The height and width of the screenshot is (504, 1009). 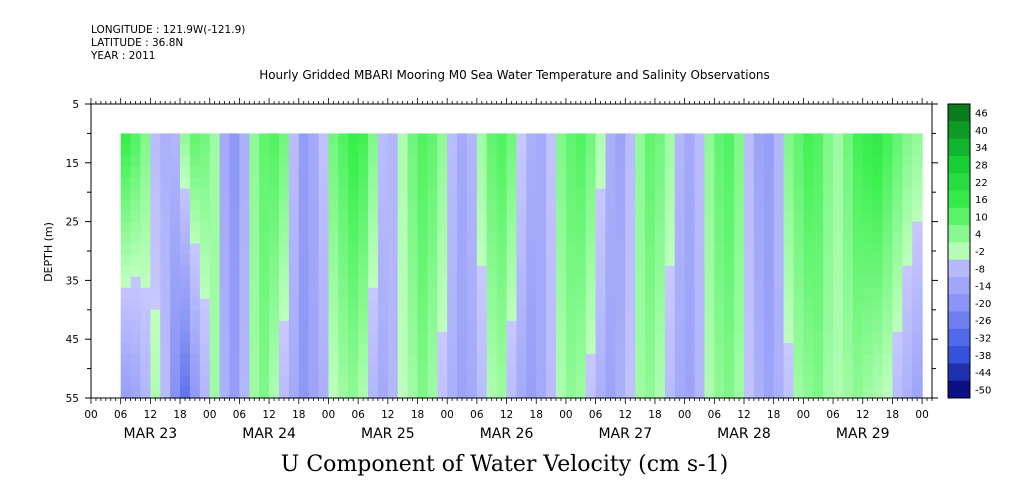 I want to click on colorbar-label: -32, so click(x=983, y=338).